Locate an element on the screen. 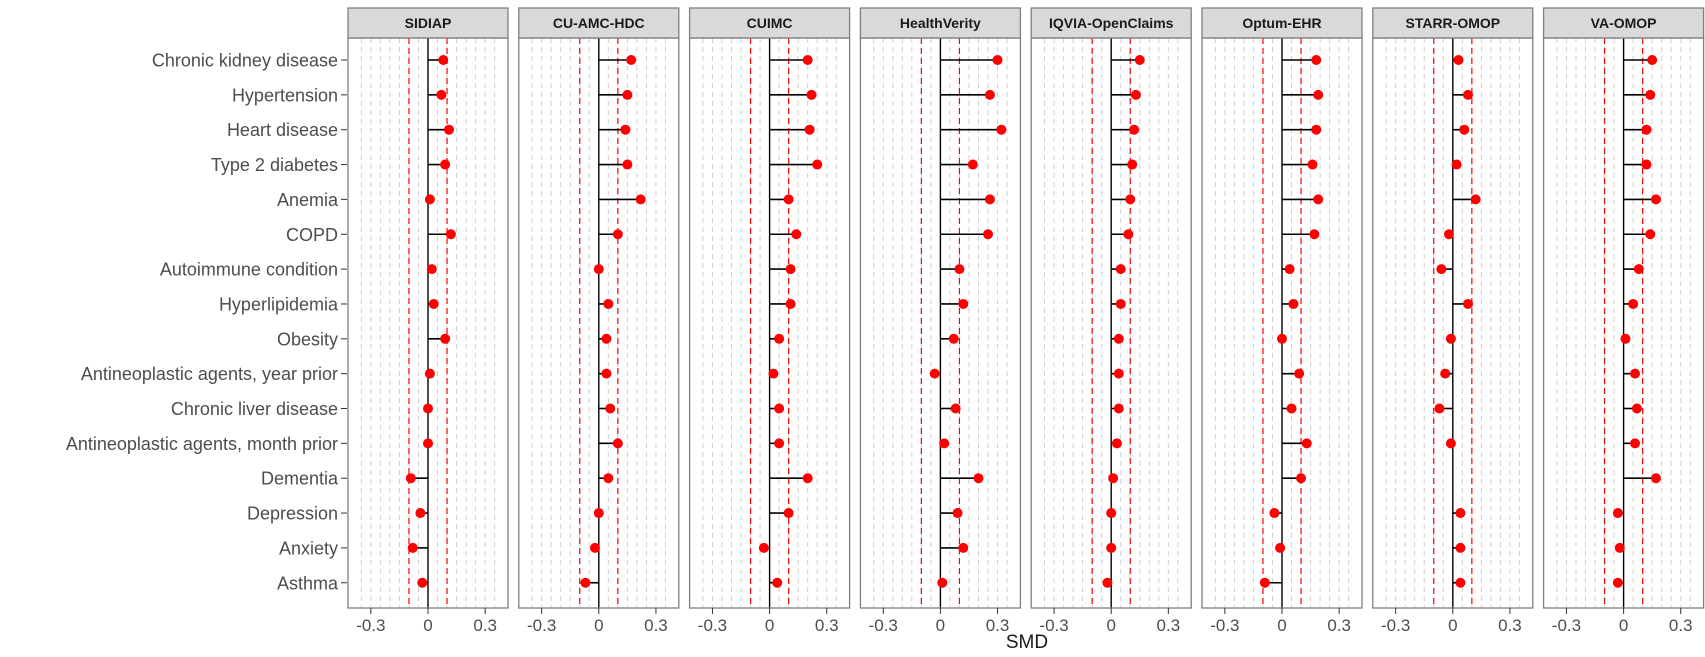 The height and width of the screenshot is (657, 1705). facet-label: IQVIA-OpenClaims is located at coordinates (1111, 23).